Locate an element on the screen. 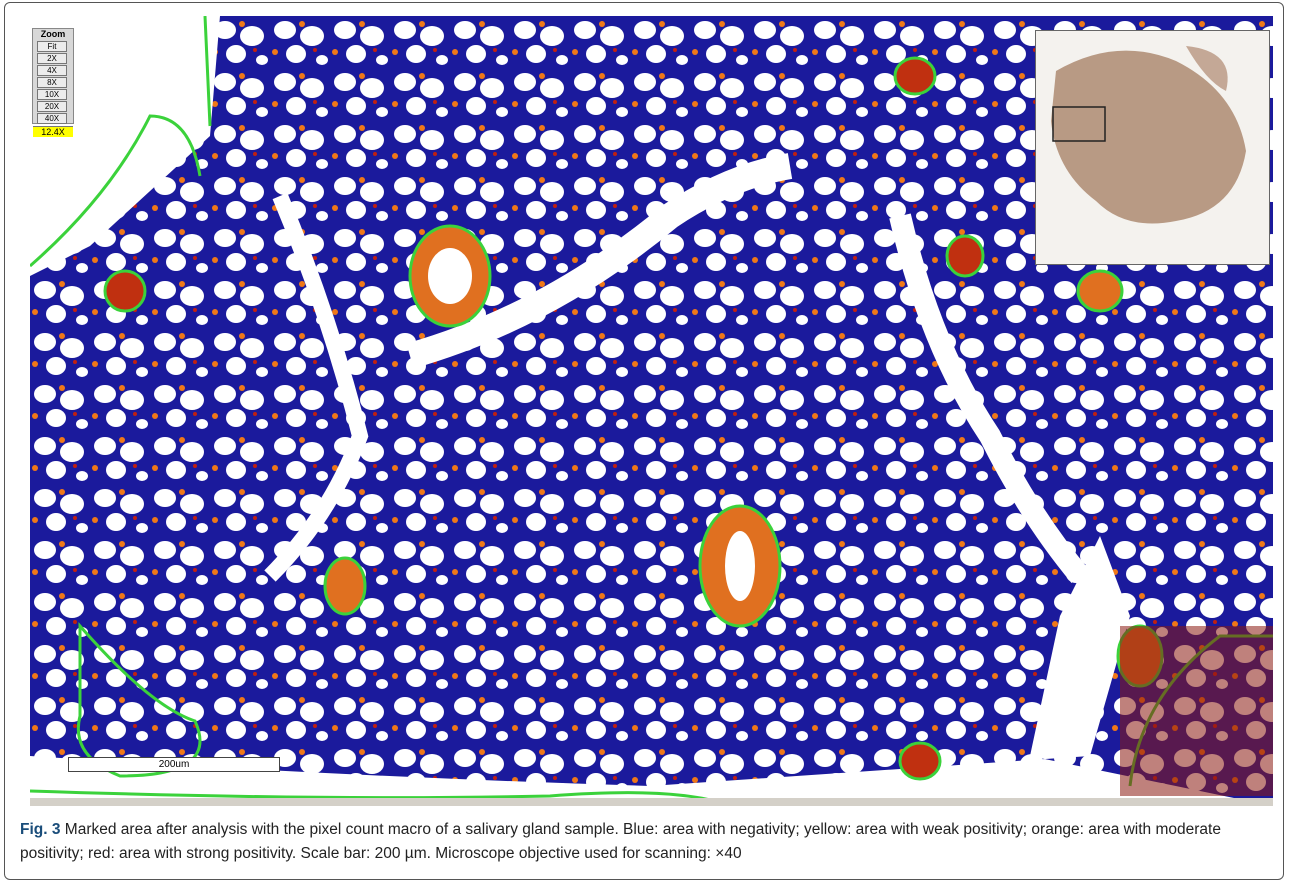  zoom-button: 4X is located at coordinates (52, 70).